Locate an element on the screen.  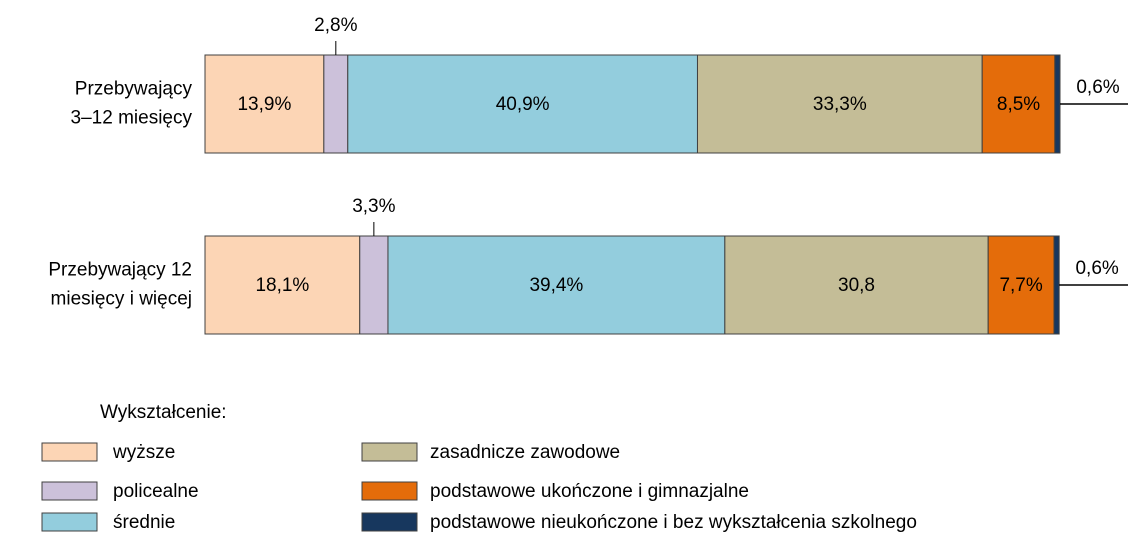
value-label: 7,7% is located at coordinates (1020, 285).